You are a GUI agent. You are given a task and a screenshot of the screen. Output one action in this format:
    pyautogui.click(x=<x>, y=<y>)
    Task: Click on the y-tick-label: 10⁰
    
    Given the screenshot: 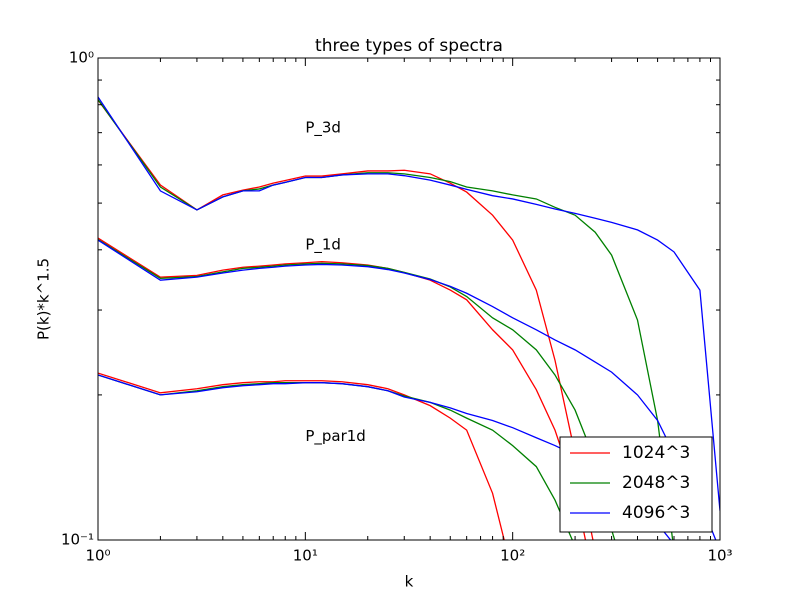 What is the action you would take?
    pyautogui.click(x=81, y=58)
    